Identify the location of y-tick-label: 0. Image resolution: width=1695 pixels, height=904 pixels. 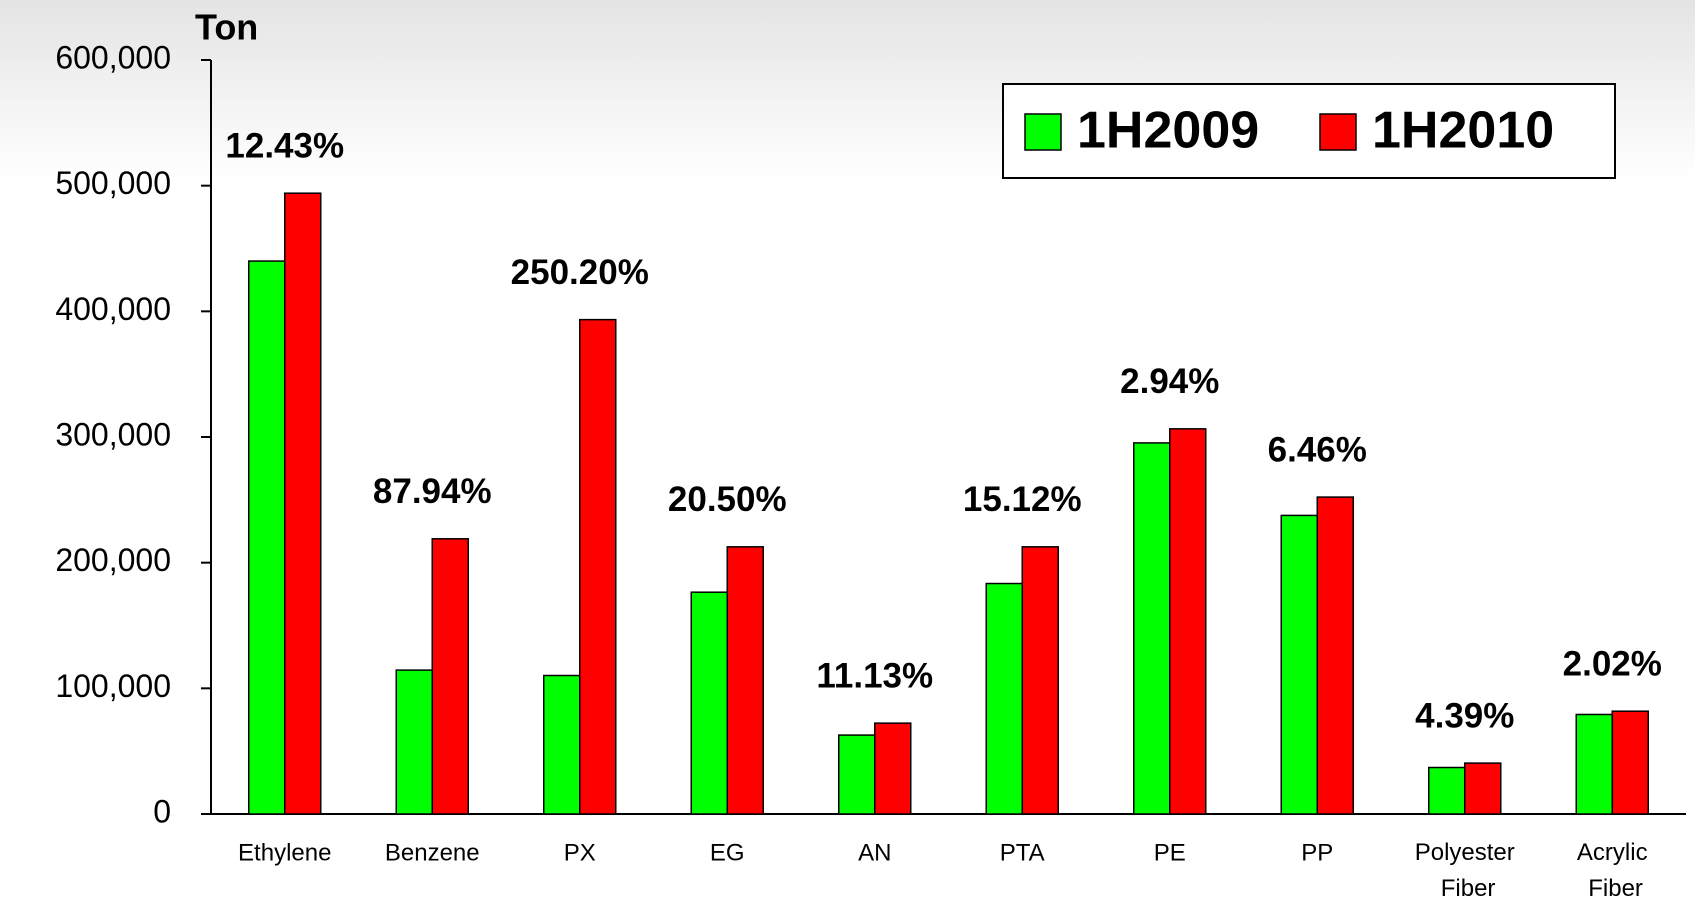
(162, 811).